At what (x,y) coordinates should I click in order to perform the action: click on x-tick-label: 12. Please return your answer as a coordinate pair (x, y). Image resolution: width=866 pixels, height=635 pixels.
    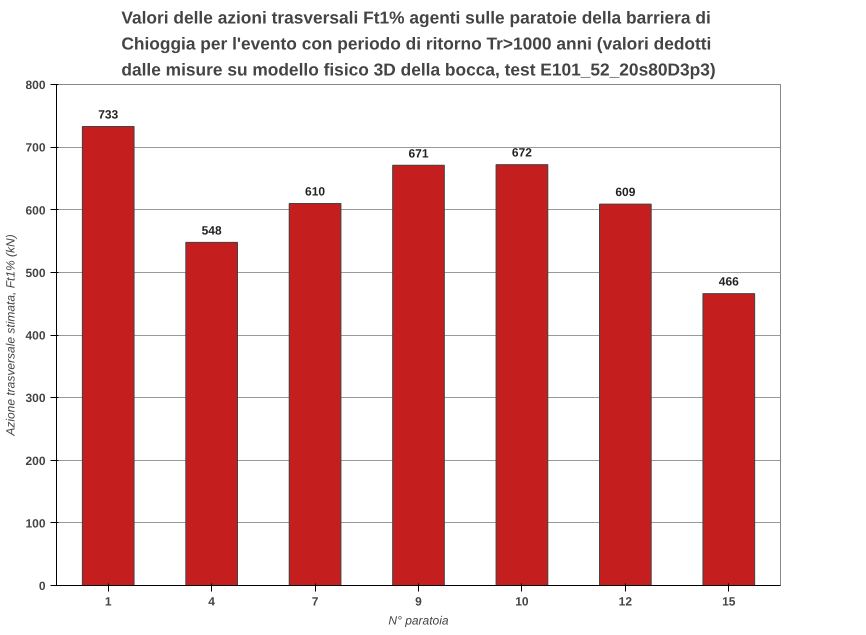
    Looking at the image, I should click on (625, 601).